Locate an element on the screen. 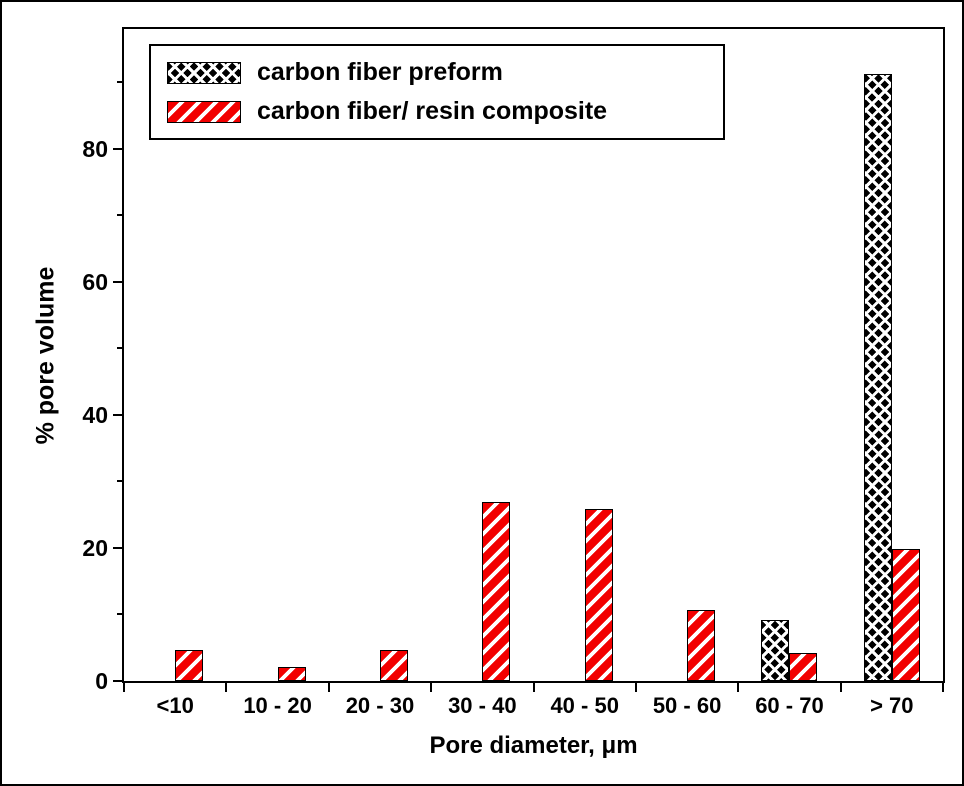 The width and height of the screenshot is (964, 786). y-tick-label: 40 is located at coordinates (95, 414).